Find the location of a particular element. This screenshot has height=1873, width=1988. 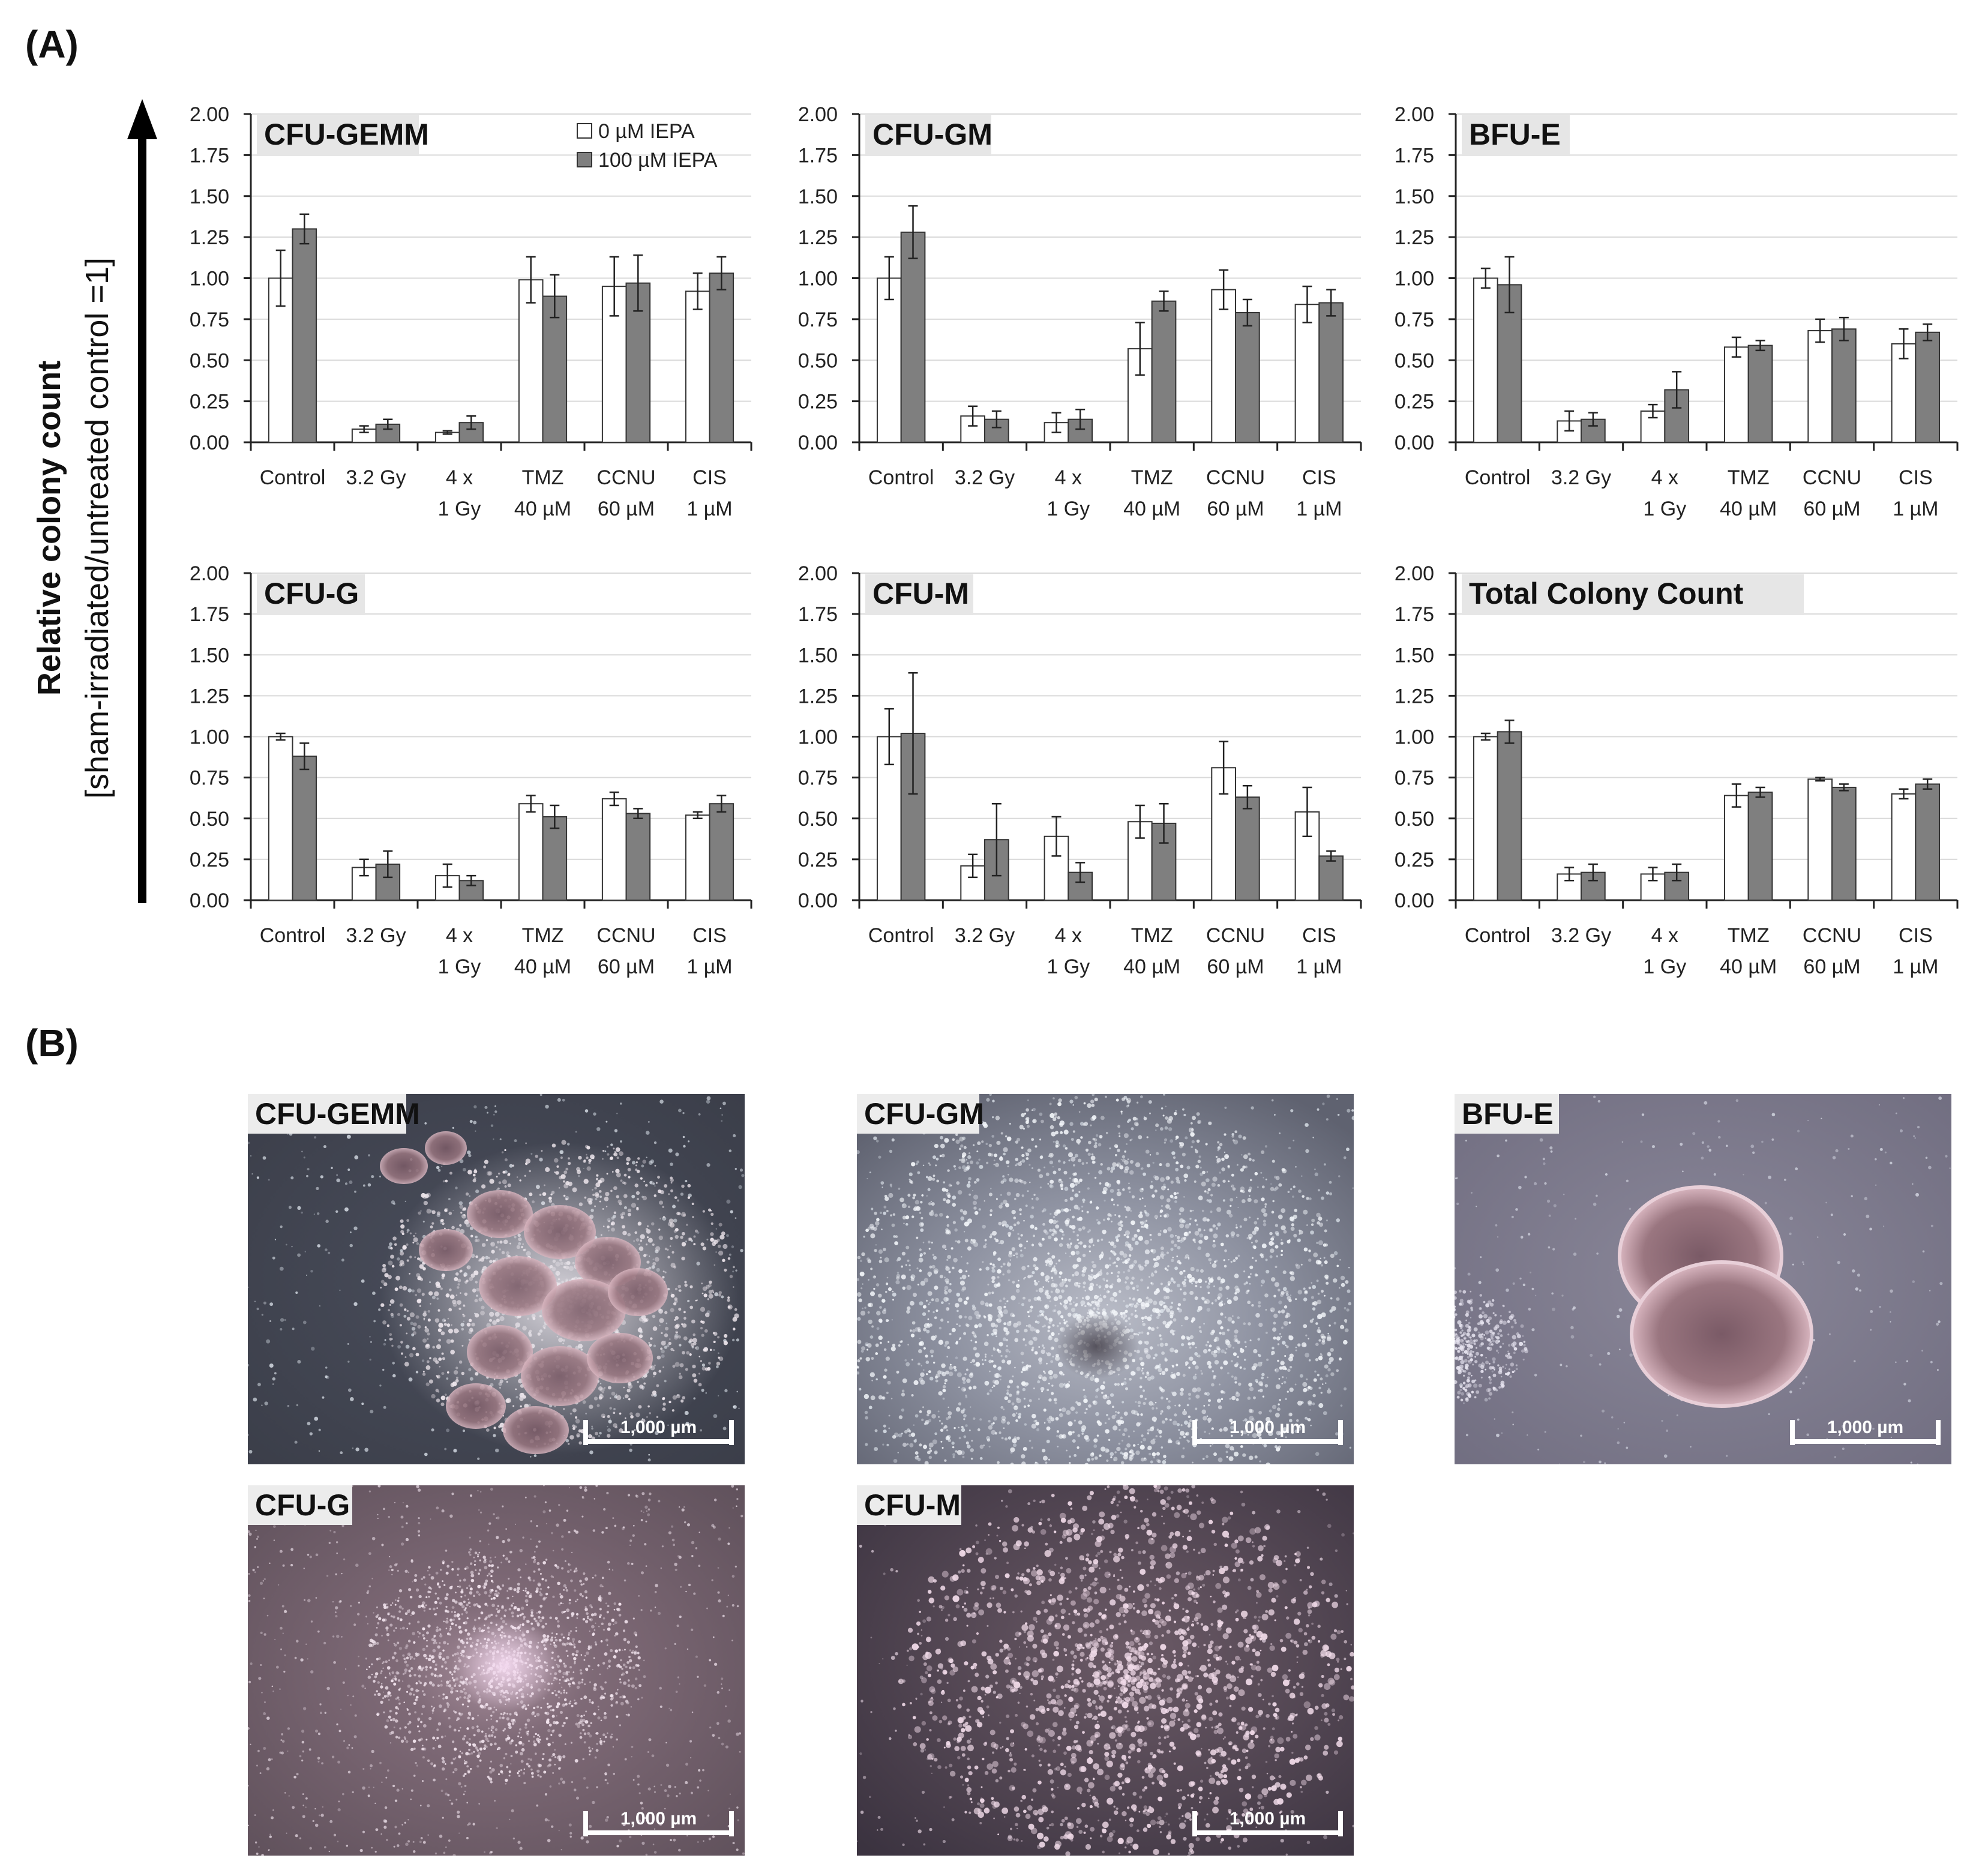

scale-bar-label: 1,000 µm is located at coordinates (1865, 1427).